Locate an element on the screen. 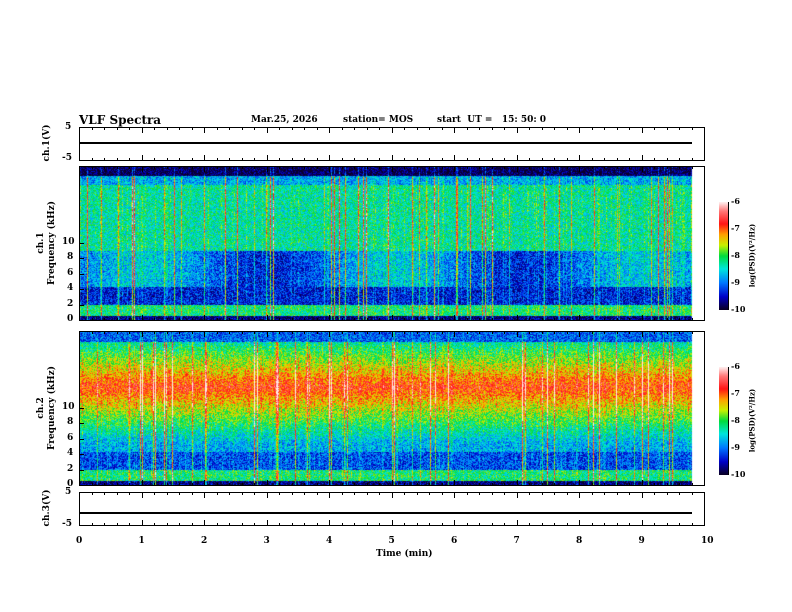 This screenshot has width=792, height=612. ch3-ylabel: ch.3(V) is located at coordinates (47, 508).